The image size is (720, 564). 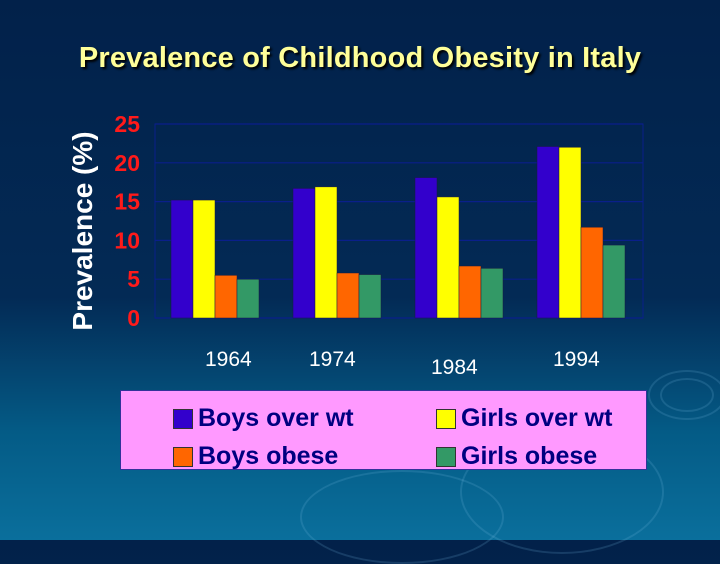 What do you see at coordinates (360, 58) in the screenshot?
I see `chart-title: Prevalence of Childhood Obesity in Italy` at bounding box center [360, 58].